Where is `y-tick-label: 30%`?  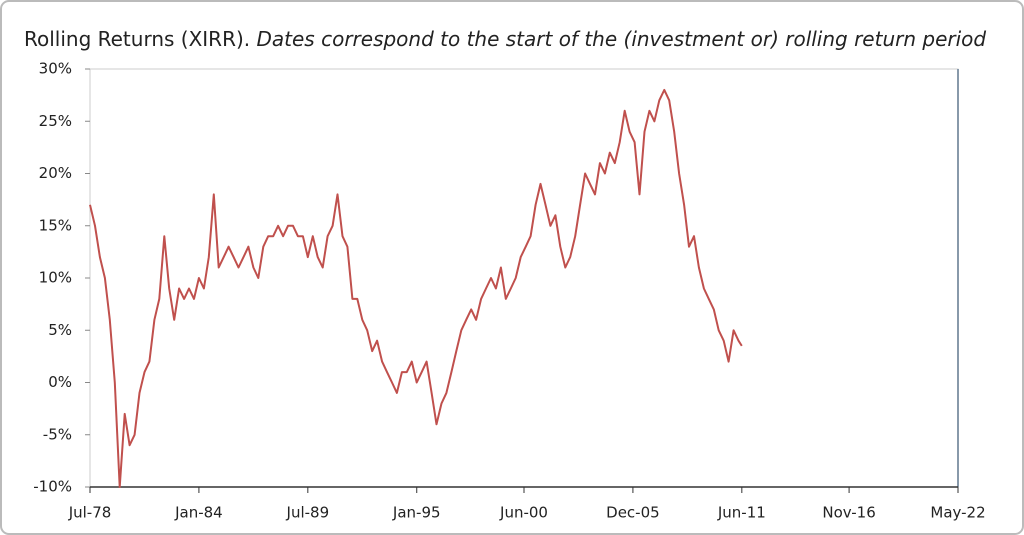
y-tick-label: 30% is located at coordinates (55, 69).